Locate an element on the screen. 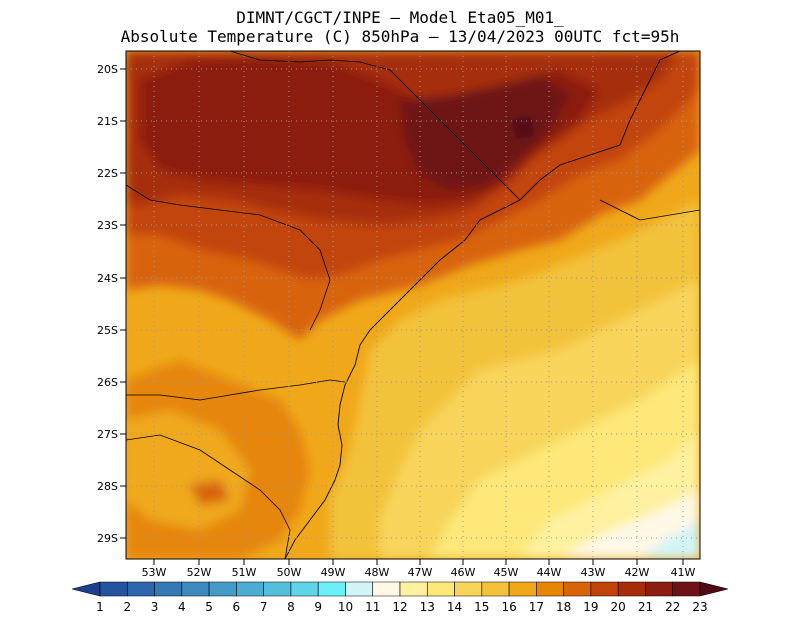  lon-label: 47W is located at coordinates (420, 572).